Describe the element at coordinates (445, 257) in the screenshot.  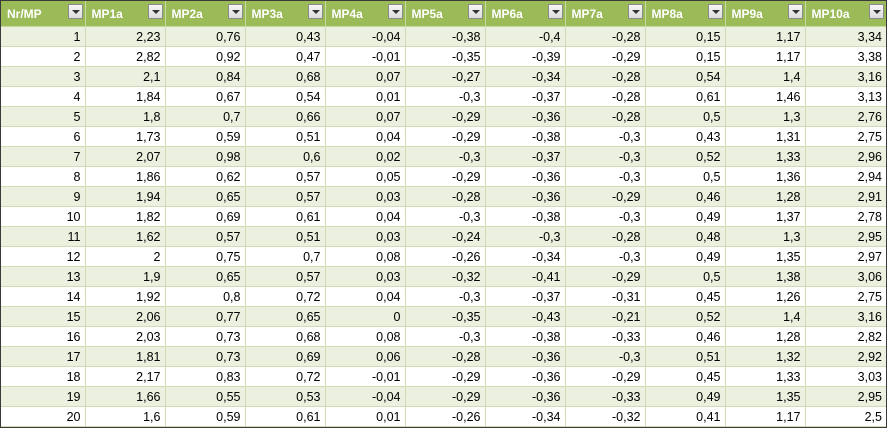
I see `data-cell: -0,26` at that location.